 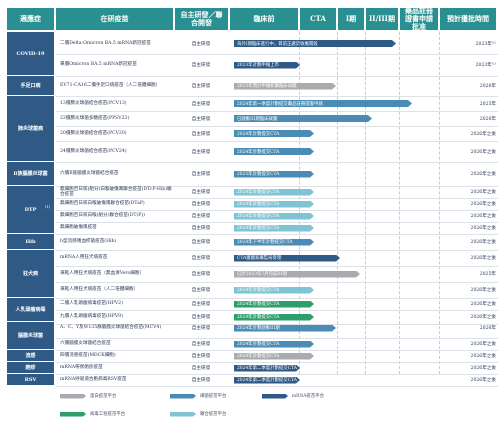 I want to click on candidate-name: 無細胞破傷風疫苗, so click(x=78, y=228).